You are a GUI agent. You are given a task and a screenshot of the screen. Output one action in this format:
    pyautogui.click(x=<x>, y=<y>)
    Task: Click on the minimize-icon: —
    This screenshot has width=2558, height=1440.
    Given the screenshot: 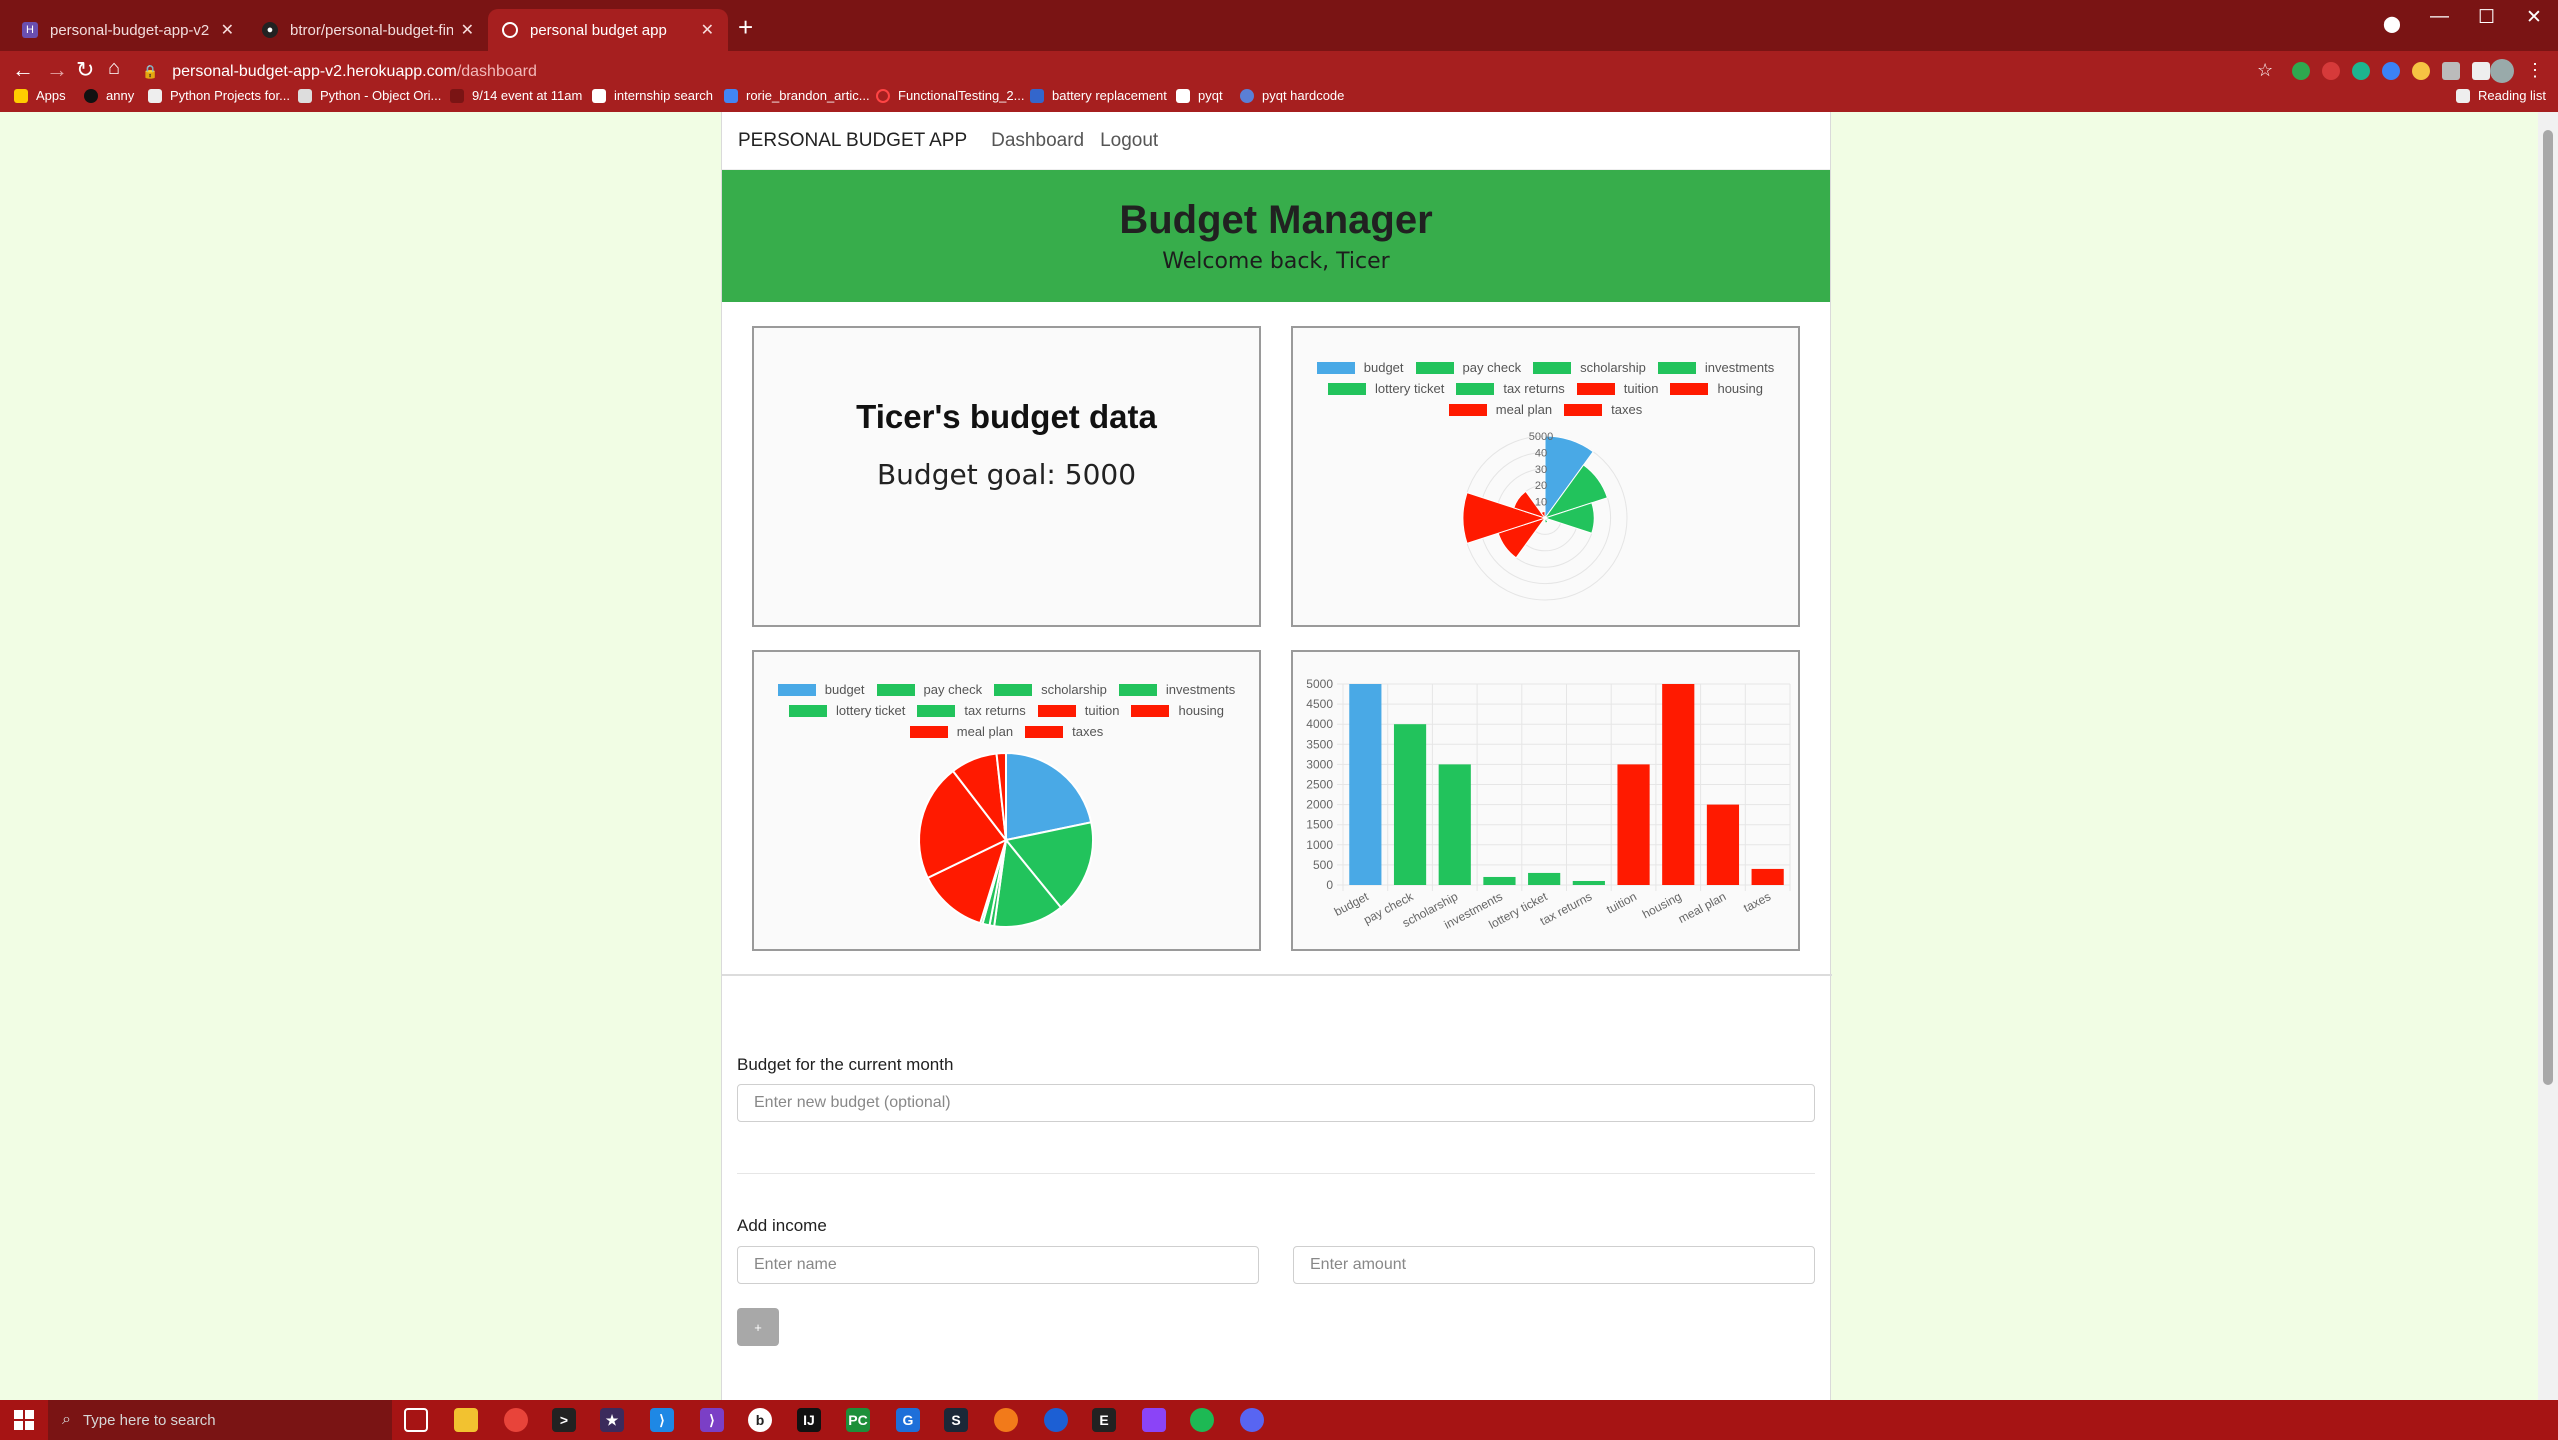 What is the action you would take?
    pyautogui.click(x=2439, y=16)
    